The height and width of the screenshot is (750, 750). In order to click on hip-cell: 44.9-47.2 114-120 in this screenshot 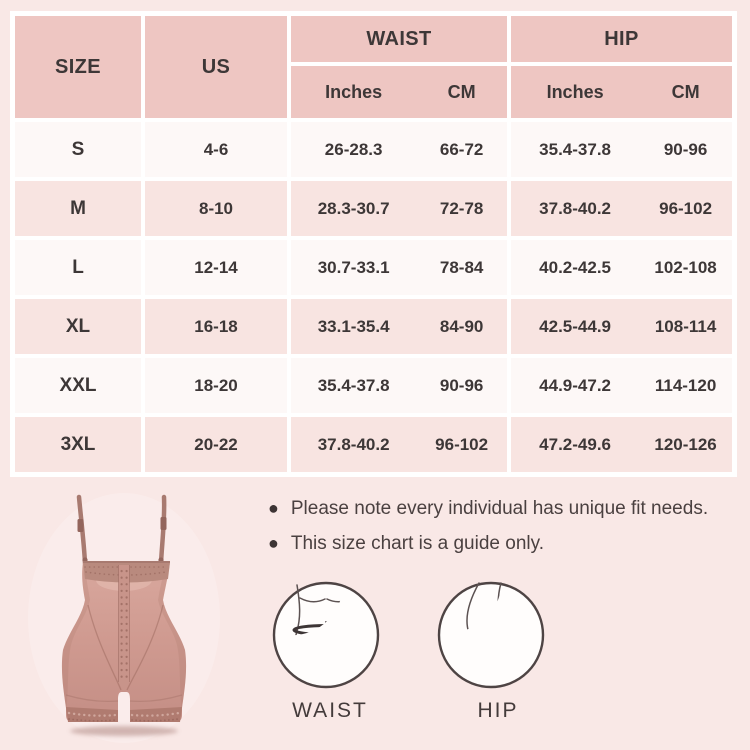, I will do `click(621, 385)`.